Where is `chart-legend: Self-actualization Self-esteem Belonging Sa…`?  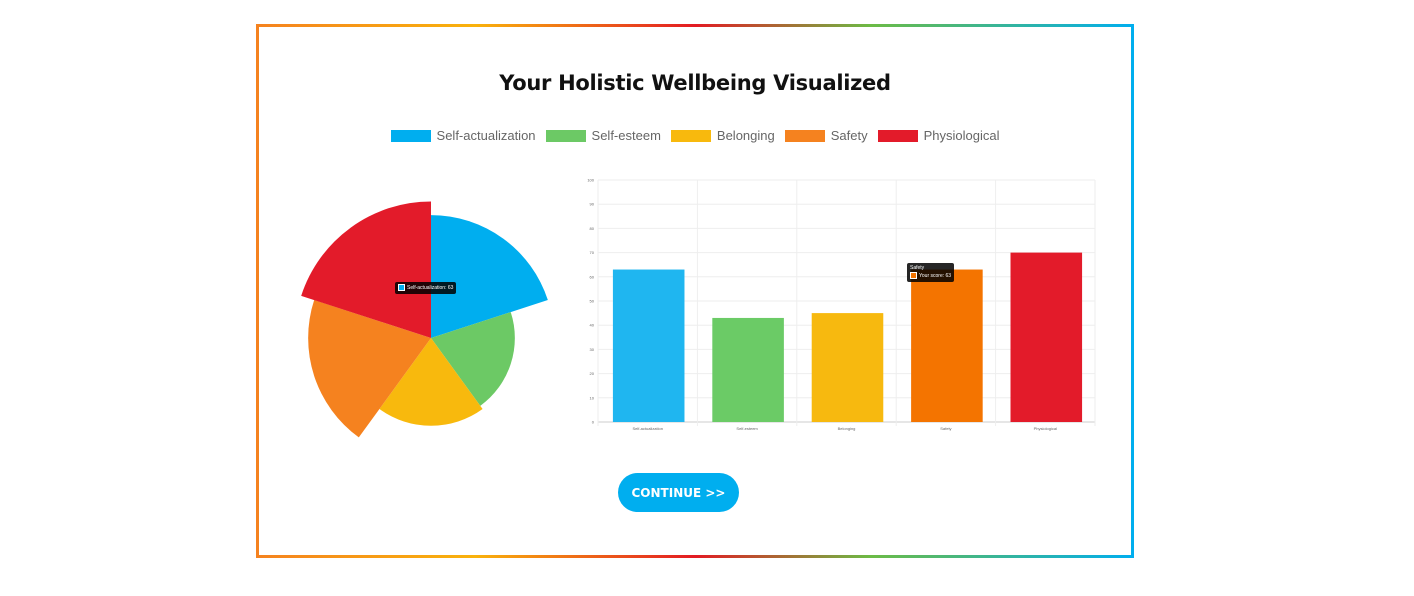
chart-legend: Self-actualization Self-esteem Belonging Sa… is located at coordinates (695, 135).